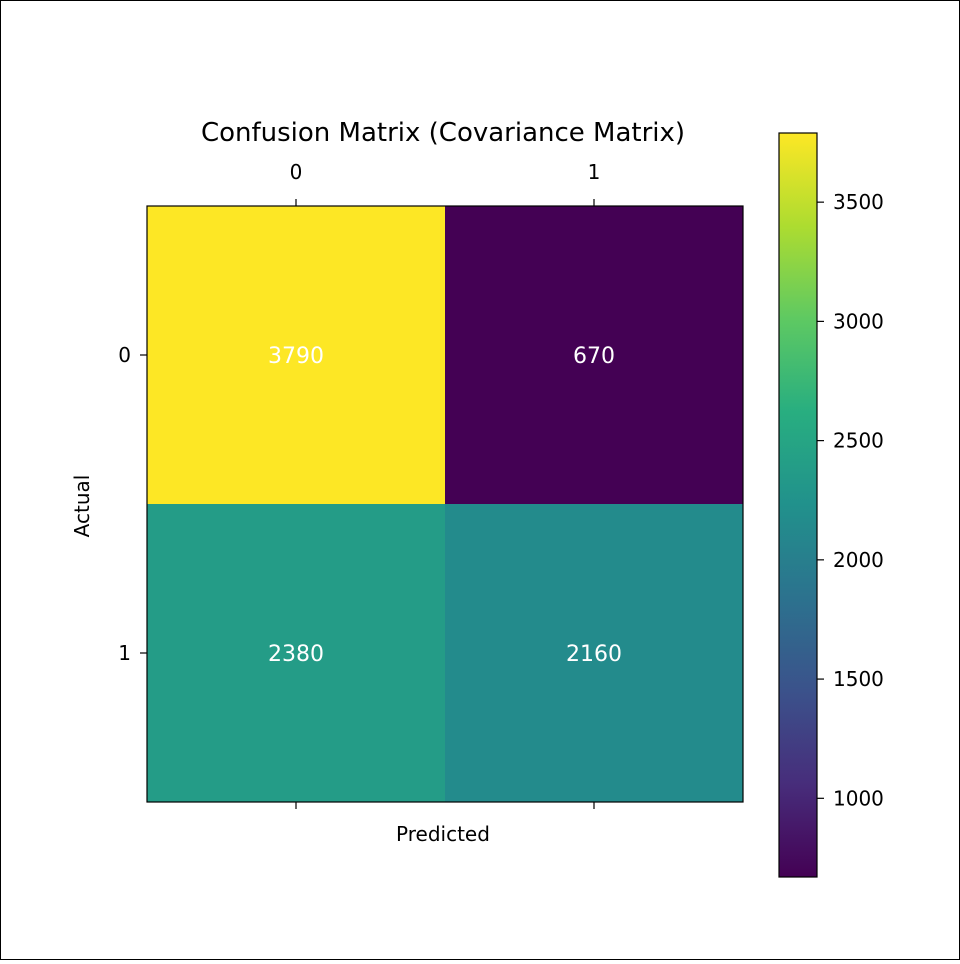 This screenshot has width=960, height=964. I want to click on cell-label-0-1: 670, so click(594, 356).